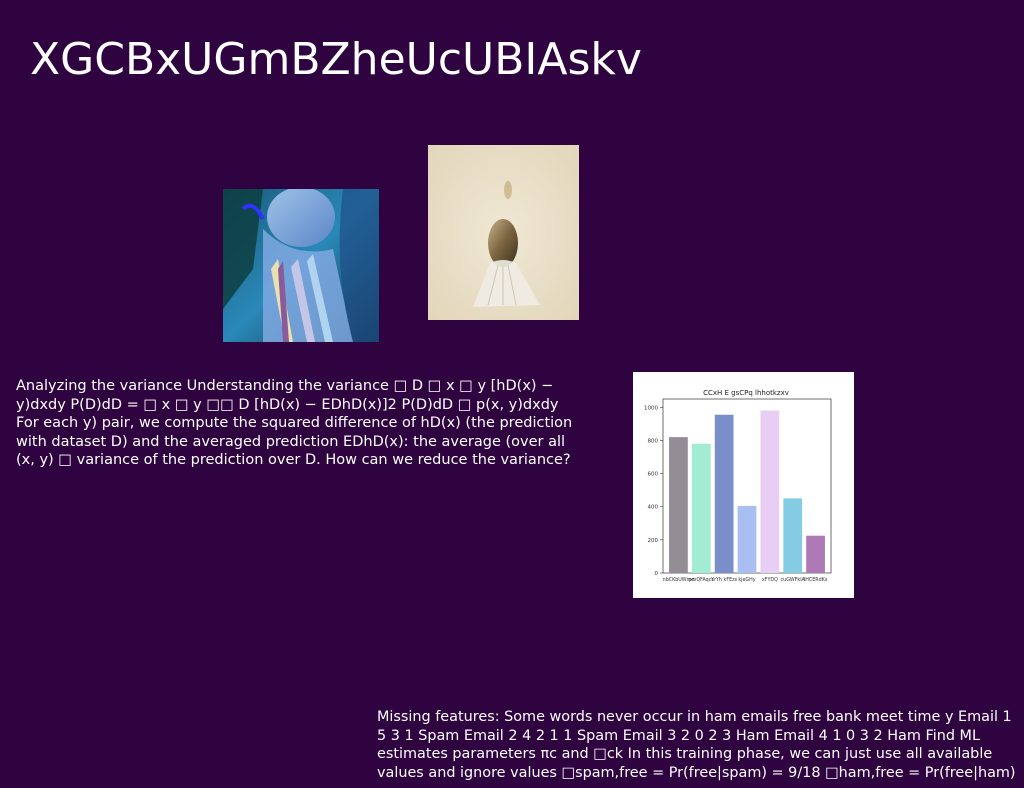 The image size is (1024, 788). I want to click on y-tick-label: 200, so click(653, 541).